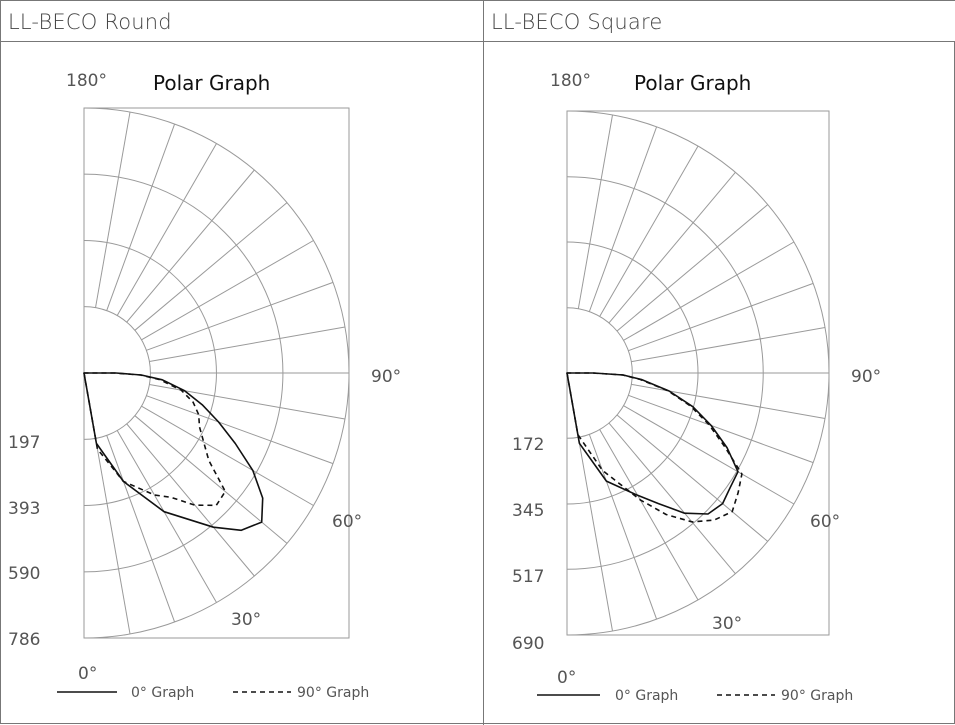 This screenshot has width=955, height=725. I want to click on radial-tick-label: 197, so click(24, 443).